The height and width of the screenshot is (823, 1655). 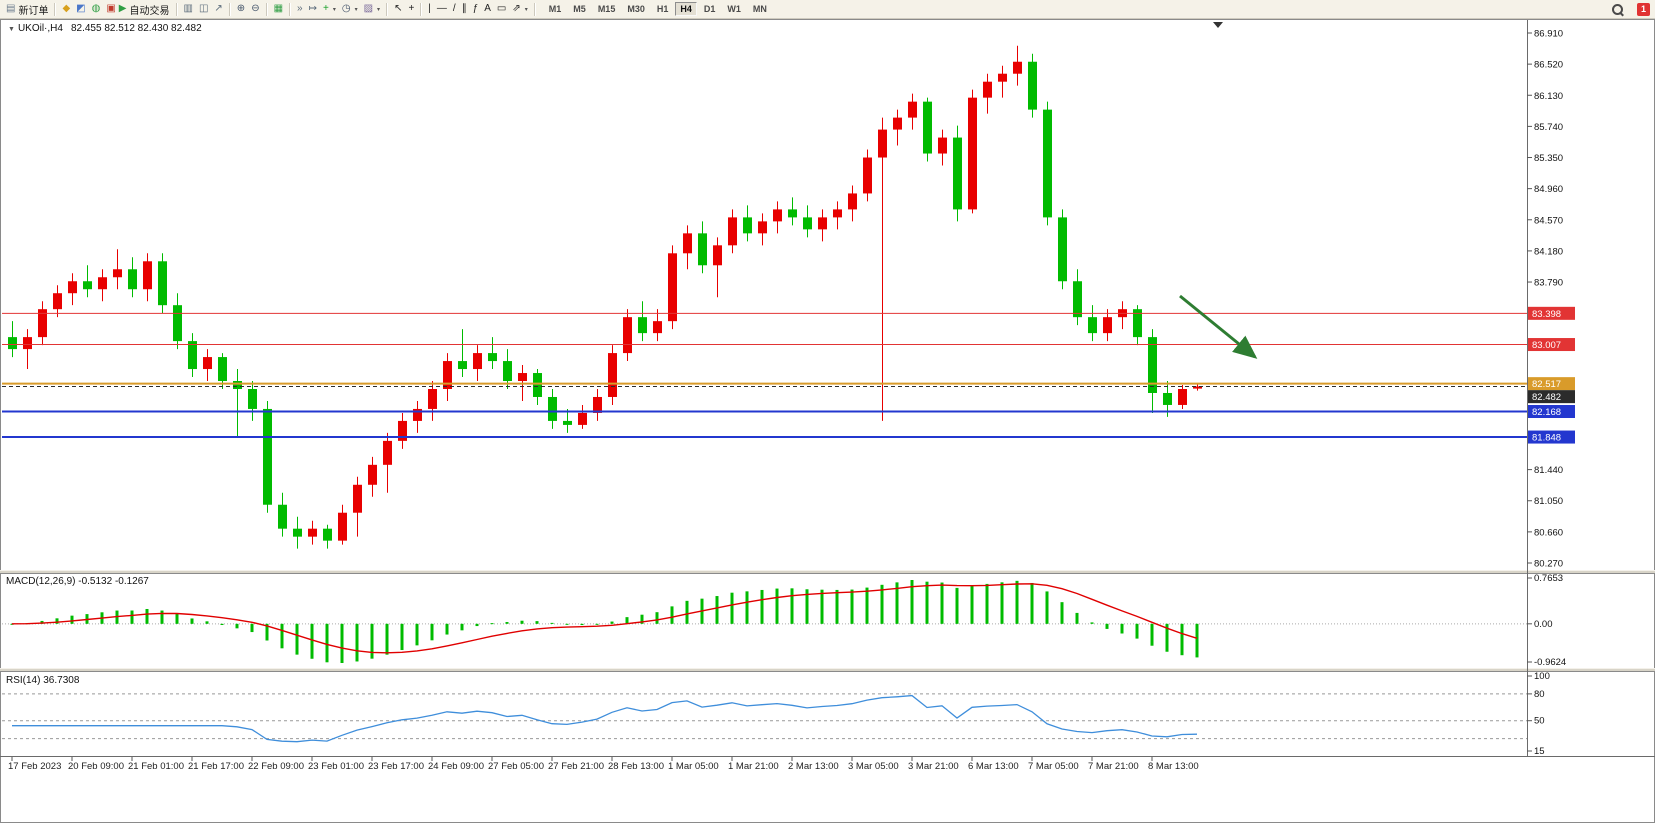 What do you see at coordinates (411, 9) in the screenshot?
I see `crosshair-button: +` at bounding box center [411, 9].